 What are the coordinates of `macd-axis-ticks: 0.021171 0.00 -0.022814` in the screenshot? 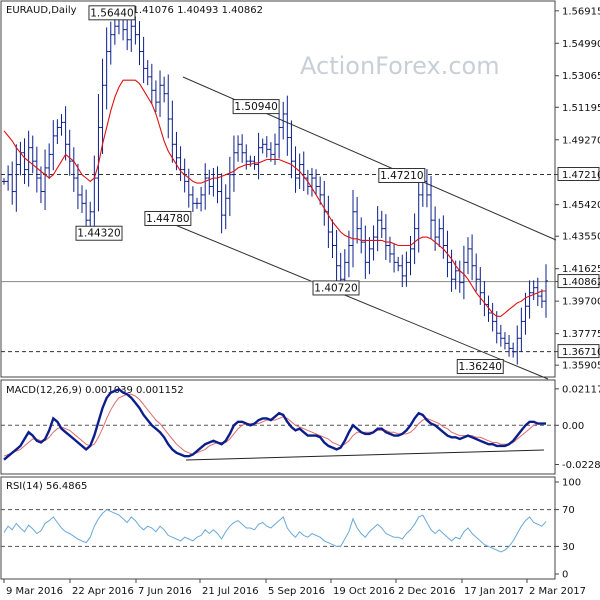 It's located at (300, 427).